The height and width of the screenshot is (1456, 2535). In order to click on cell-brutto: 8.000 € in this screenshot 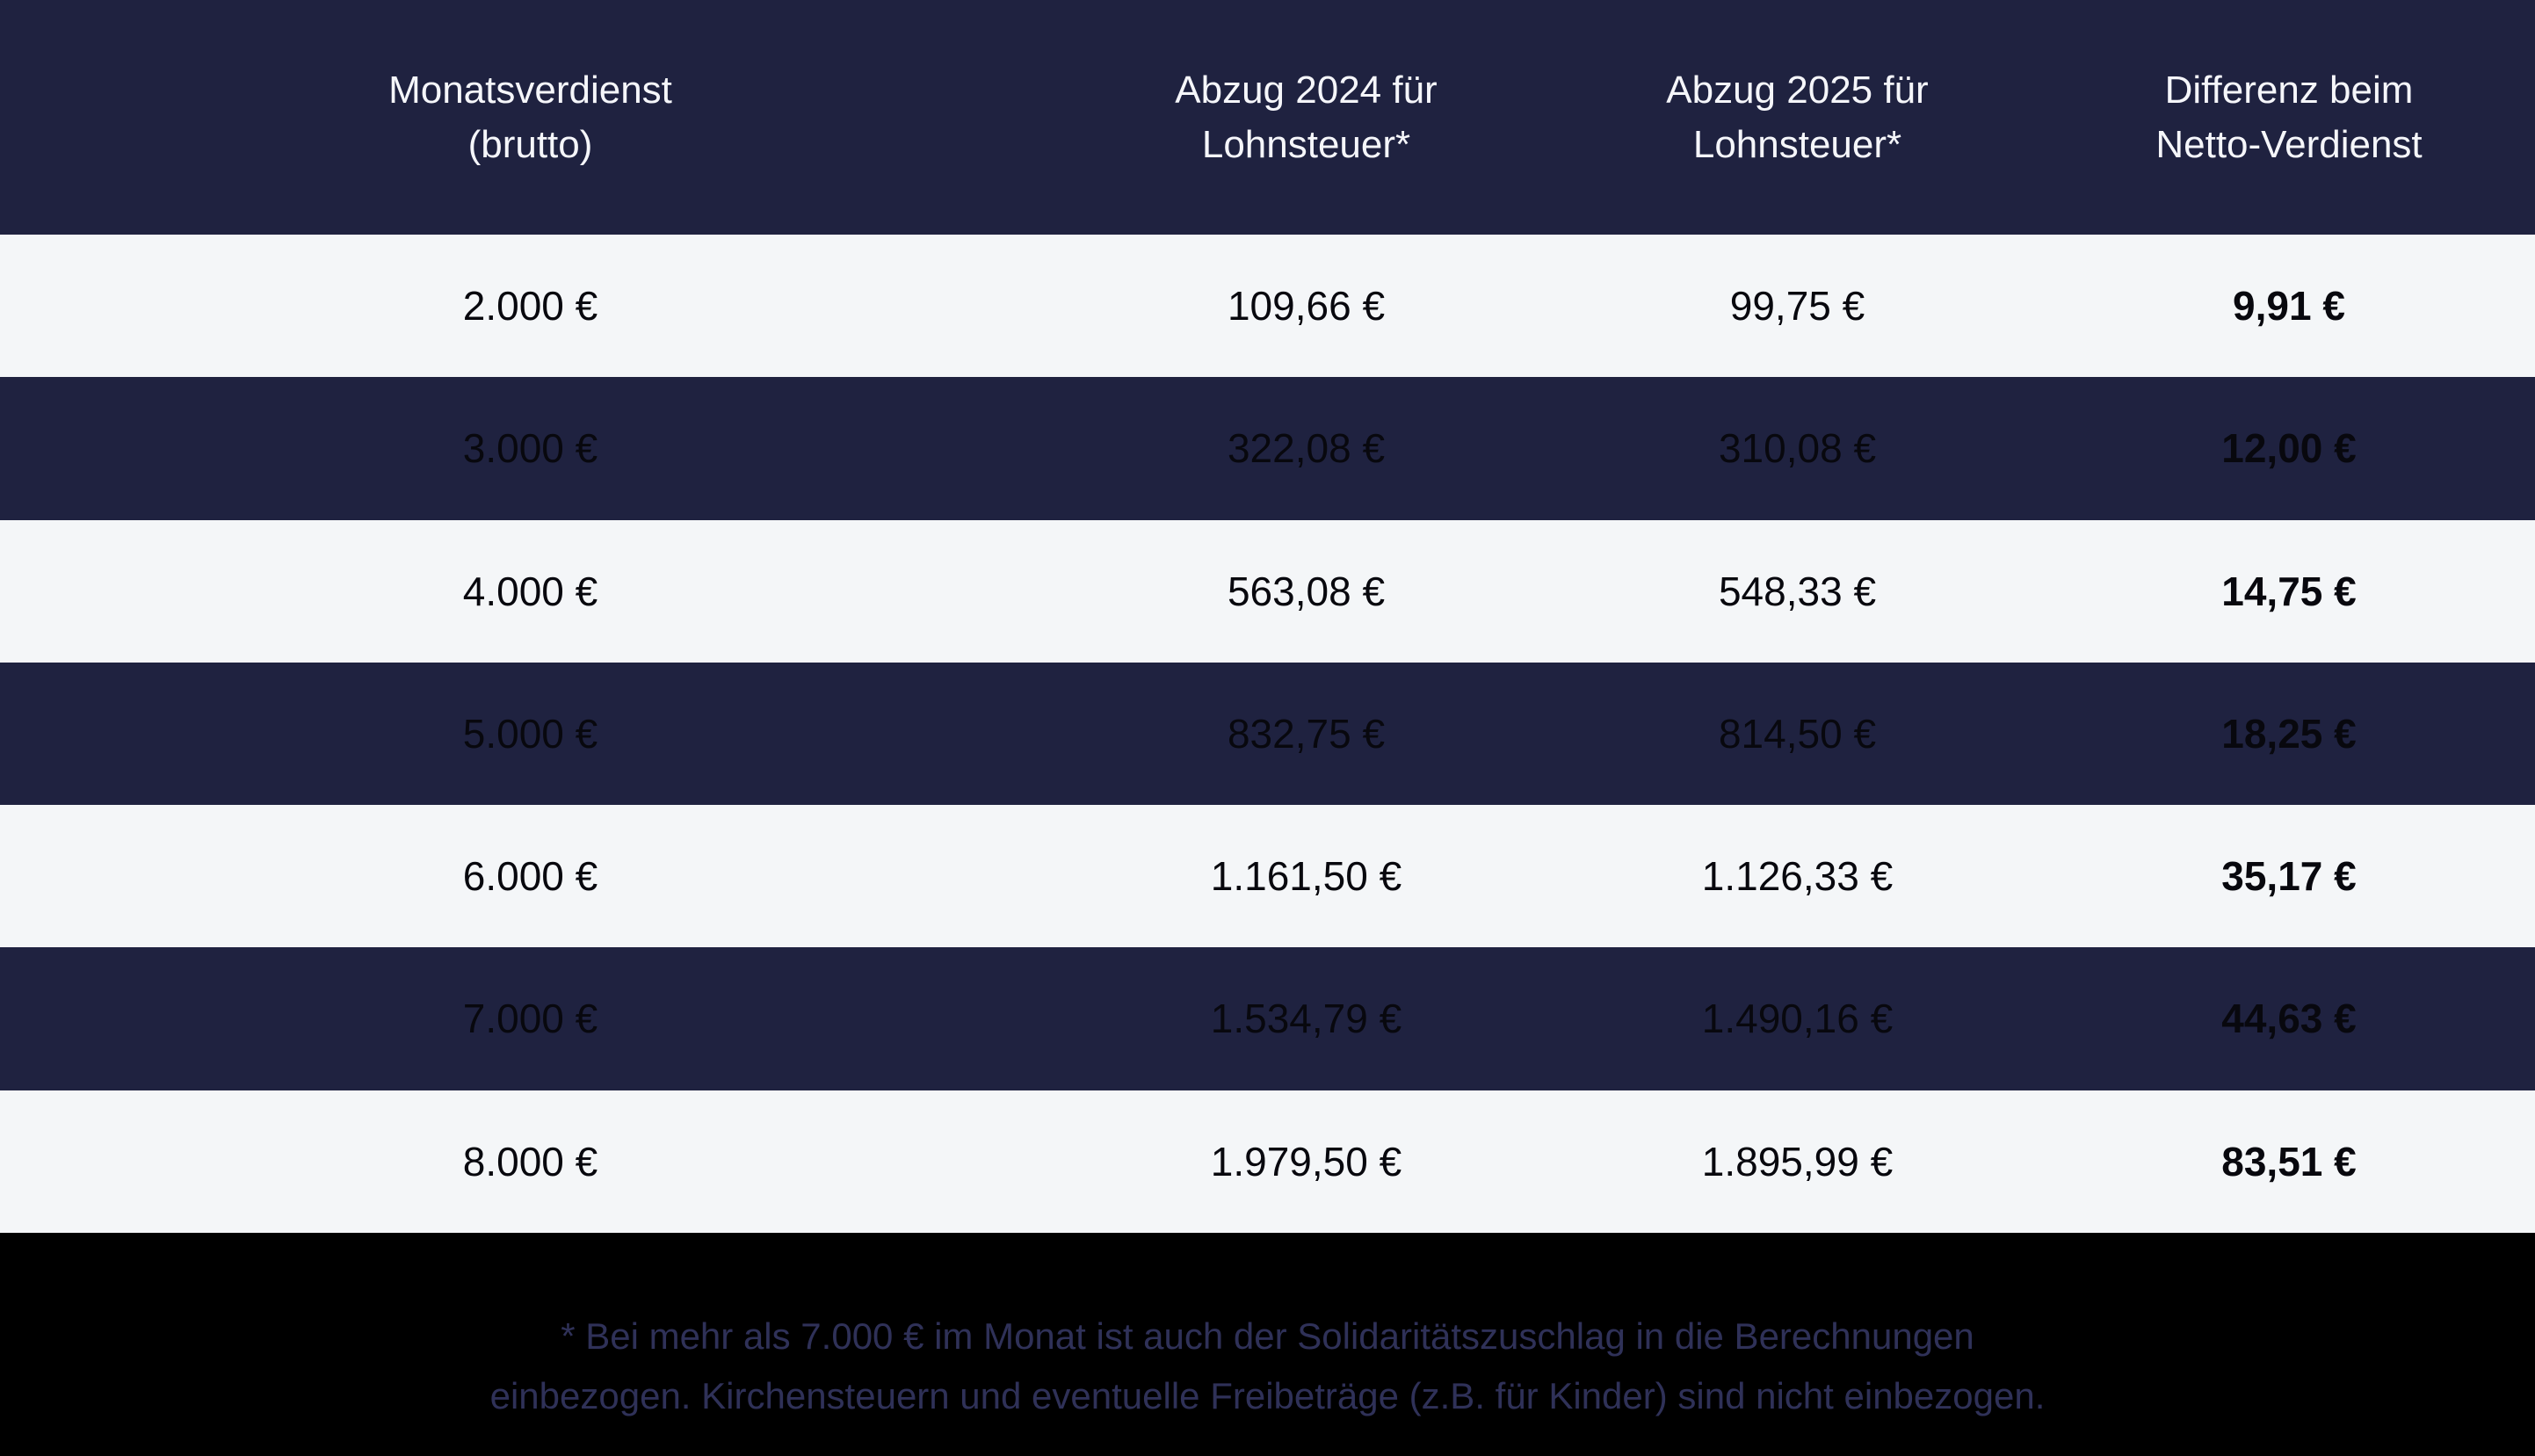, I will do `click(530, 1161)`.